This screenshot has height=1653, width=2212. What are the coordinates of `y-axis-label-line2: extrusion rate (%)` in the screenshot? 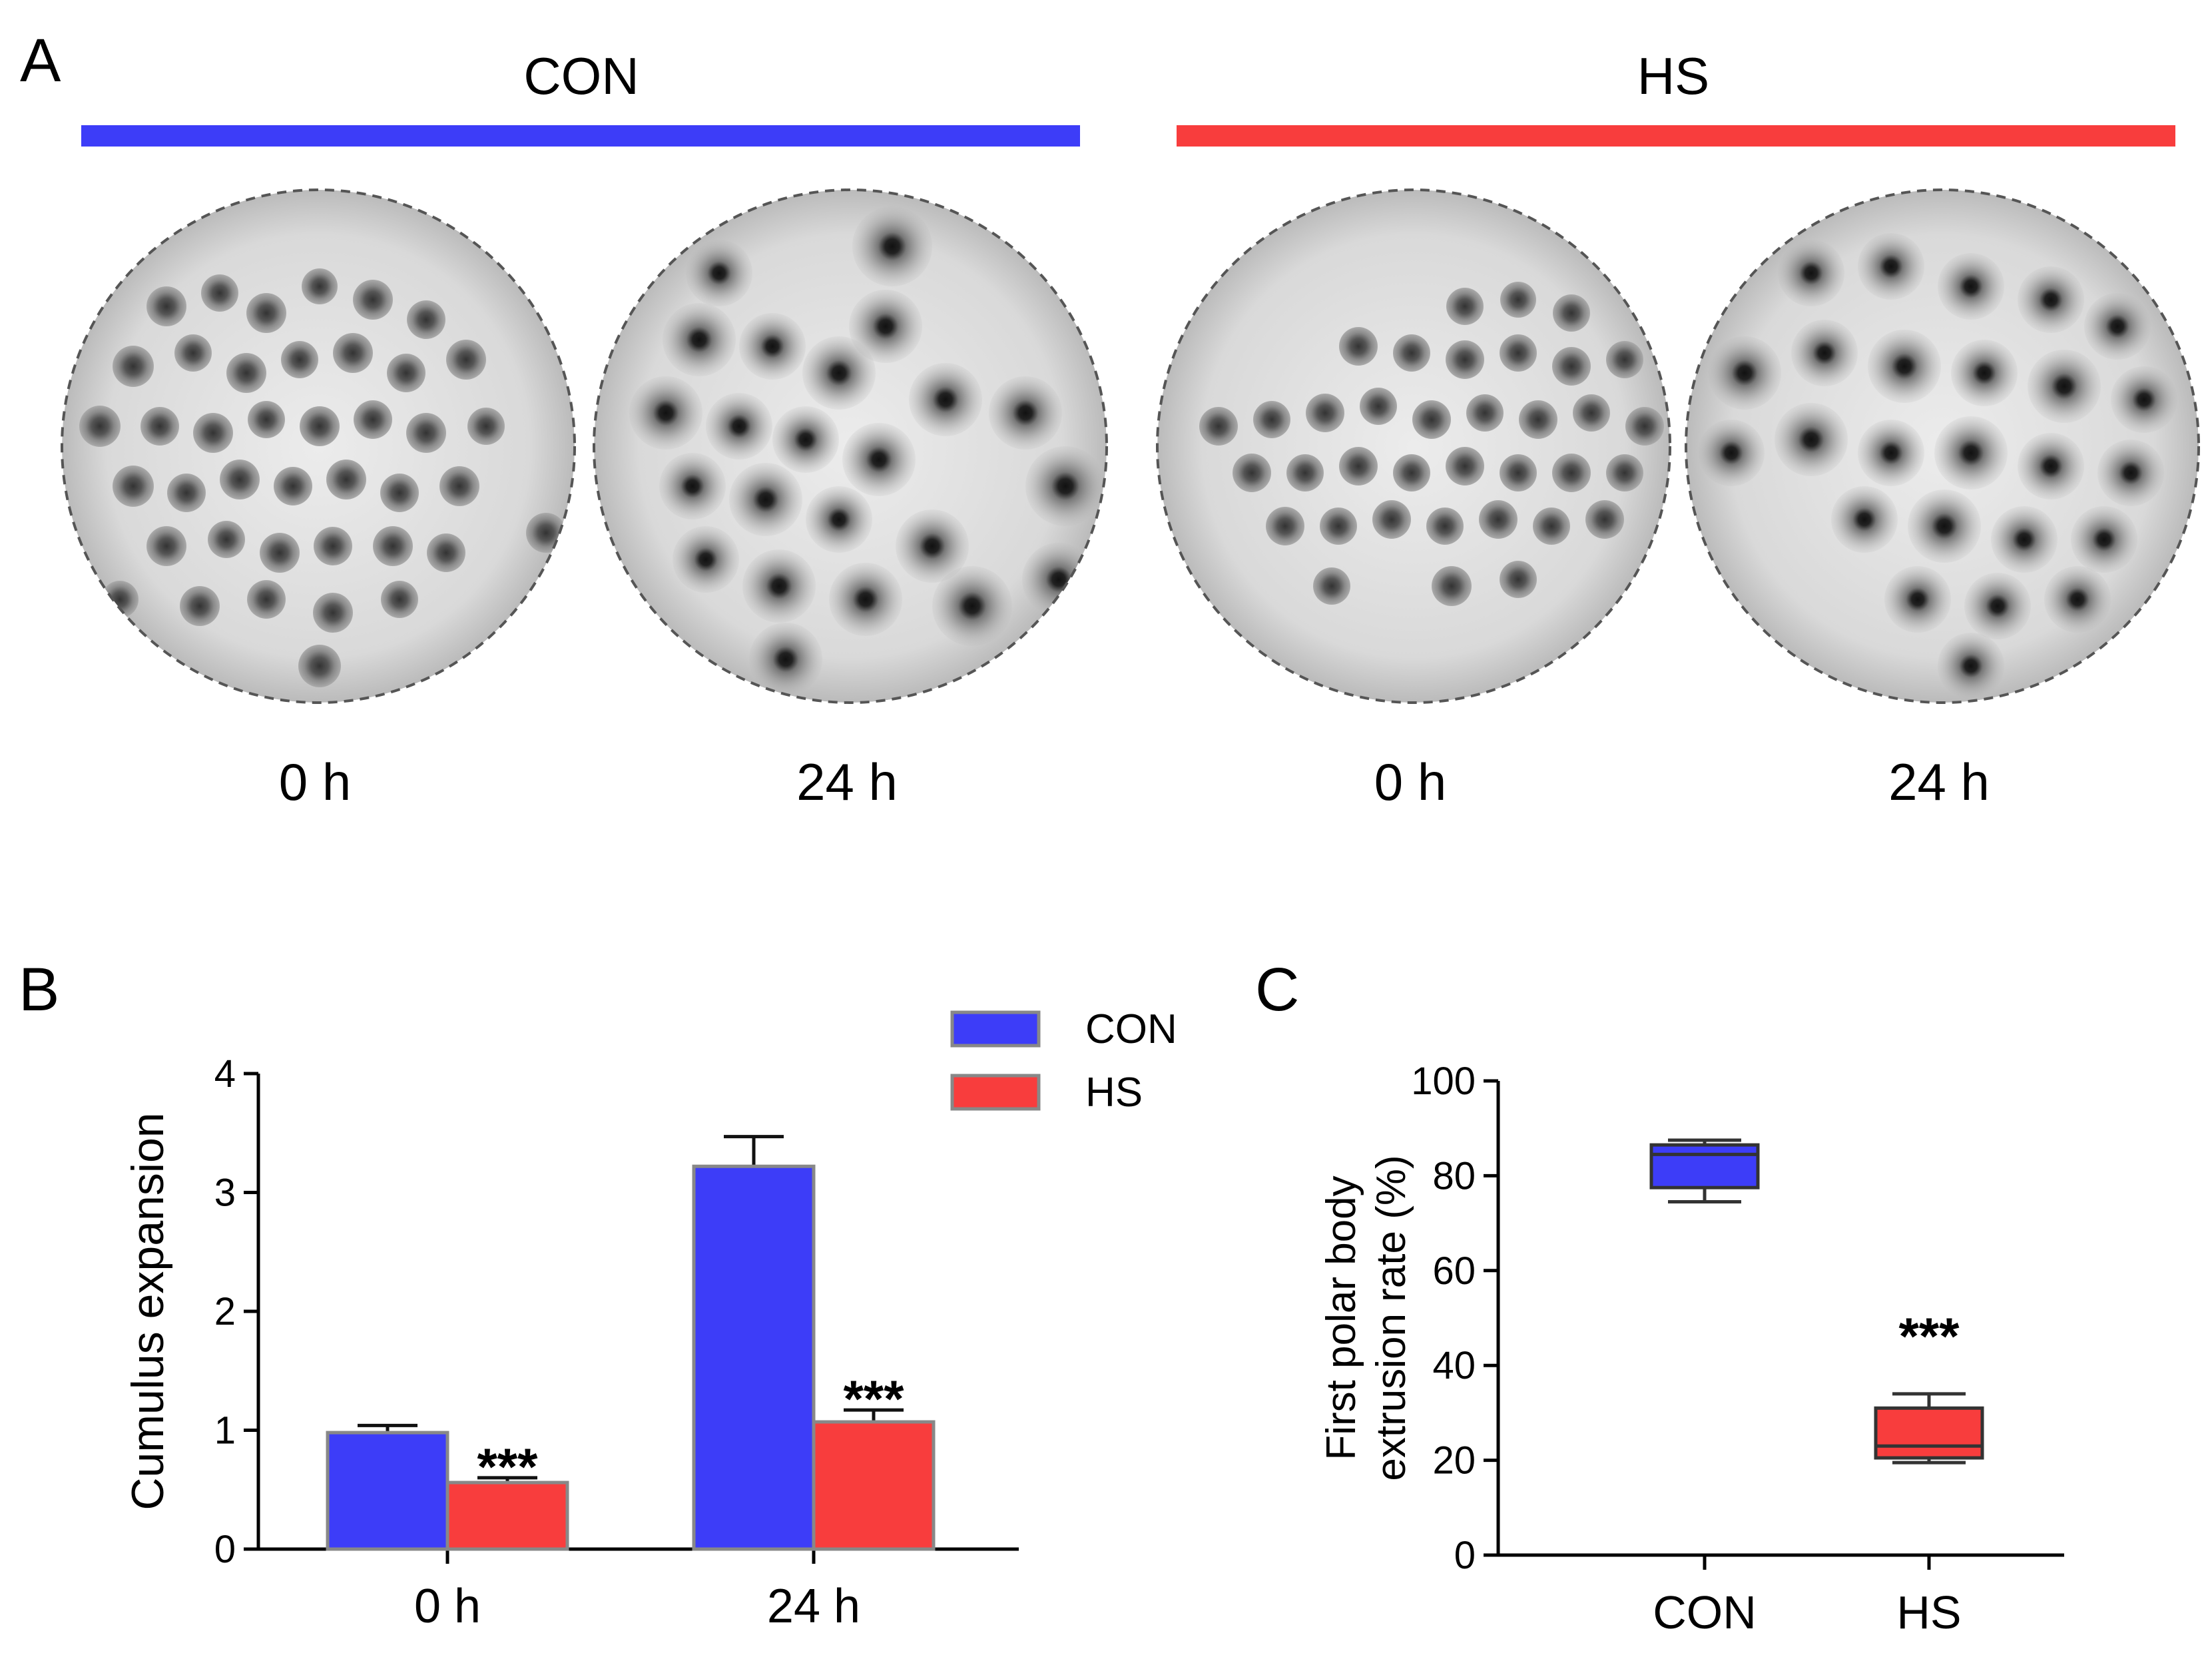 It's located at (1391, 1318).